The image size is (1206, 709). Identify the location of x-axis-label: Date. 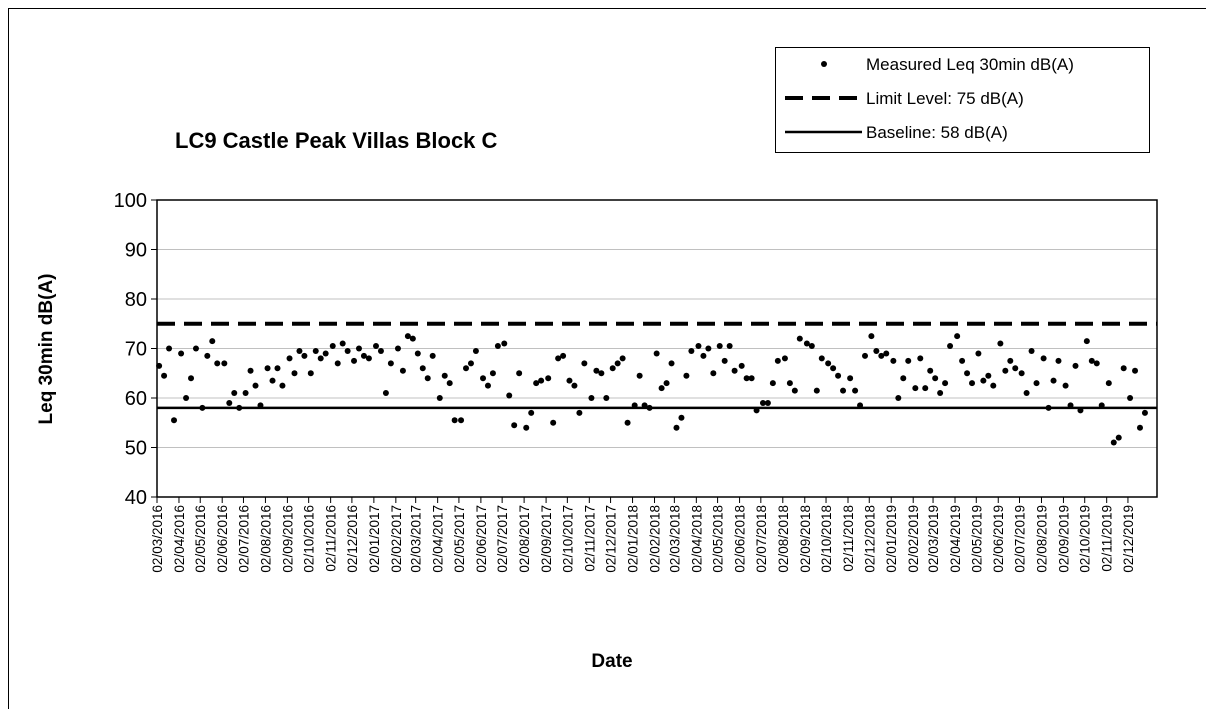
(611, 661).